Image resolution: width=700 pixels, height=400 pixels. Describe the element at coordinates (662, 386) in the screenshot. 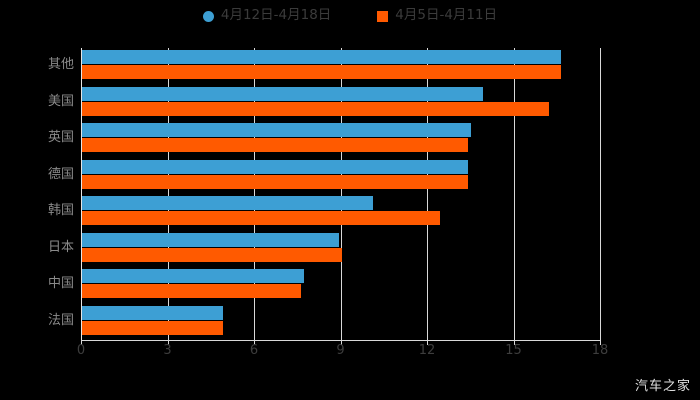

I see `watermark: 汽车之家` at that location.